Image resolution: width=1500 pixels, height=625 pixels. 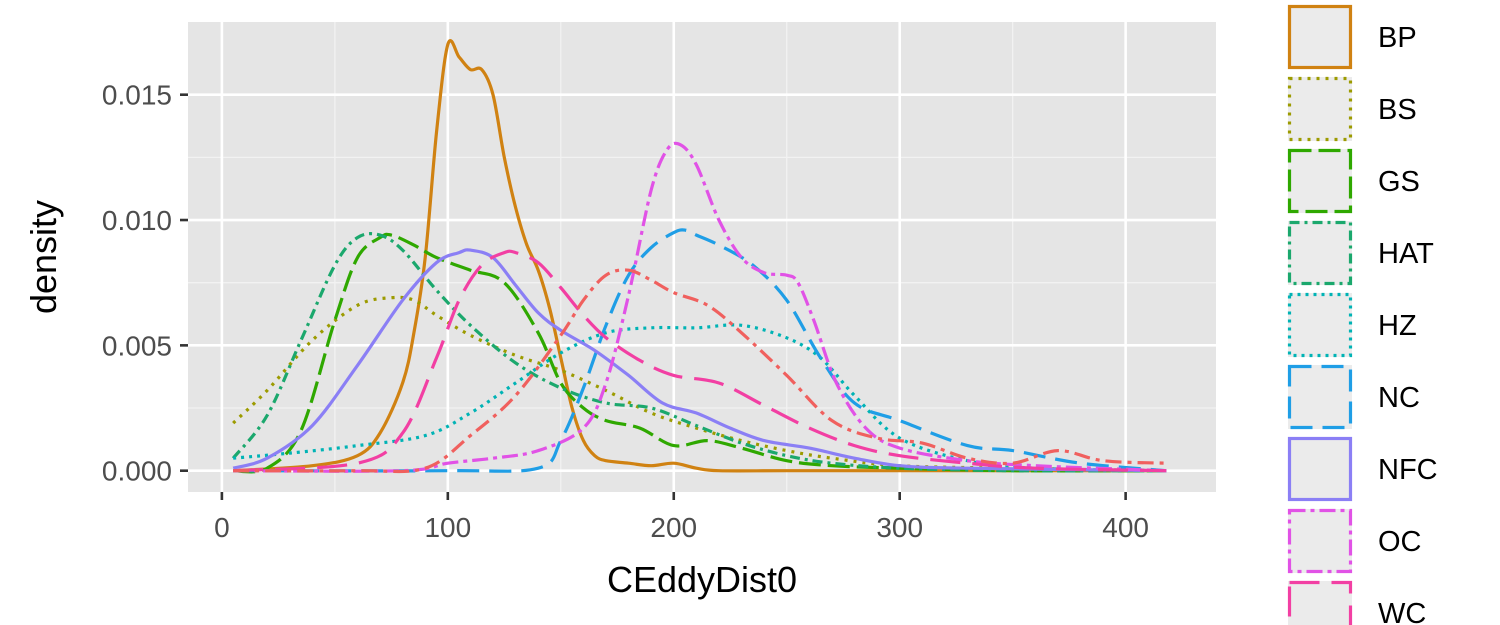 I want to click on x-tick-label: 400, so click(x=1125, y=527).